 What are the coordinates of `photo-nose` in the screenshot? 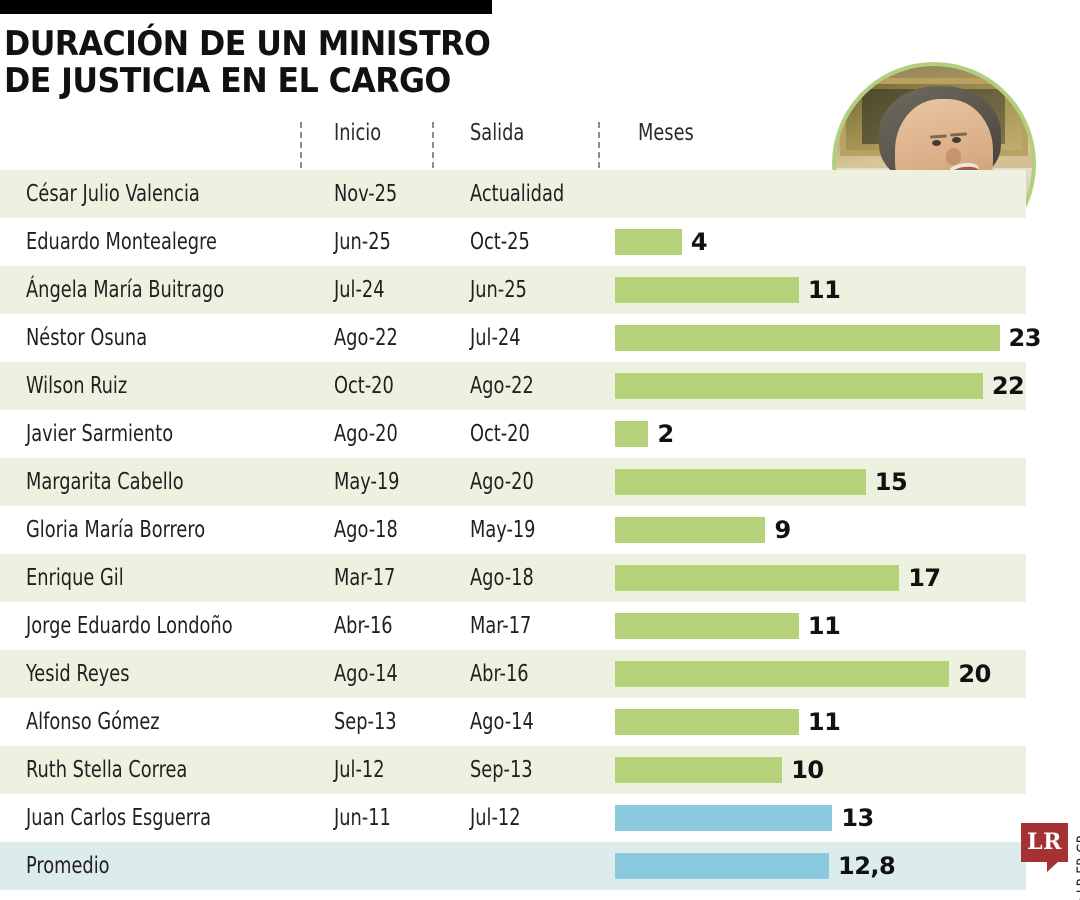 It's located at (953, 157).